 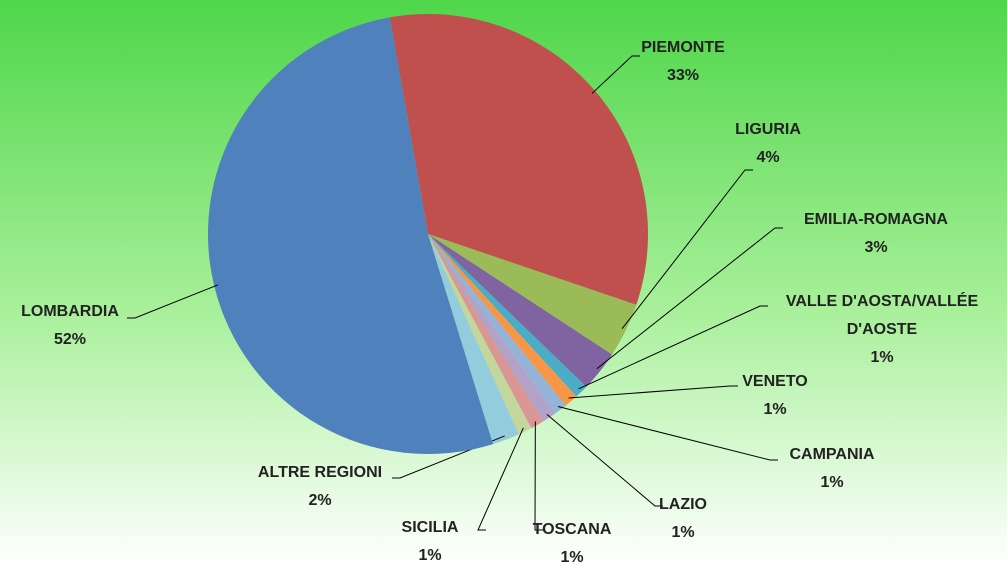 What do you see at coordinates (876, 219) in the screenshot?
I see `slice-label: EMILIA-ROMAGNA` at bounding box center [876, 219].